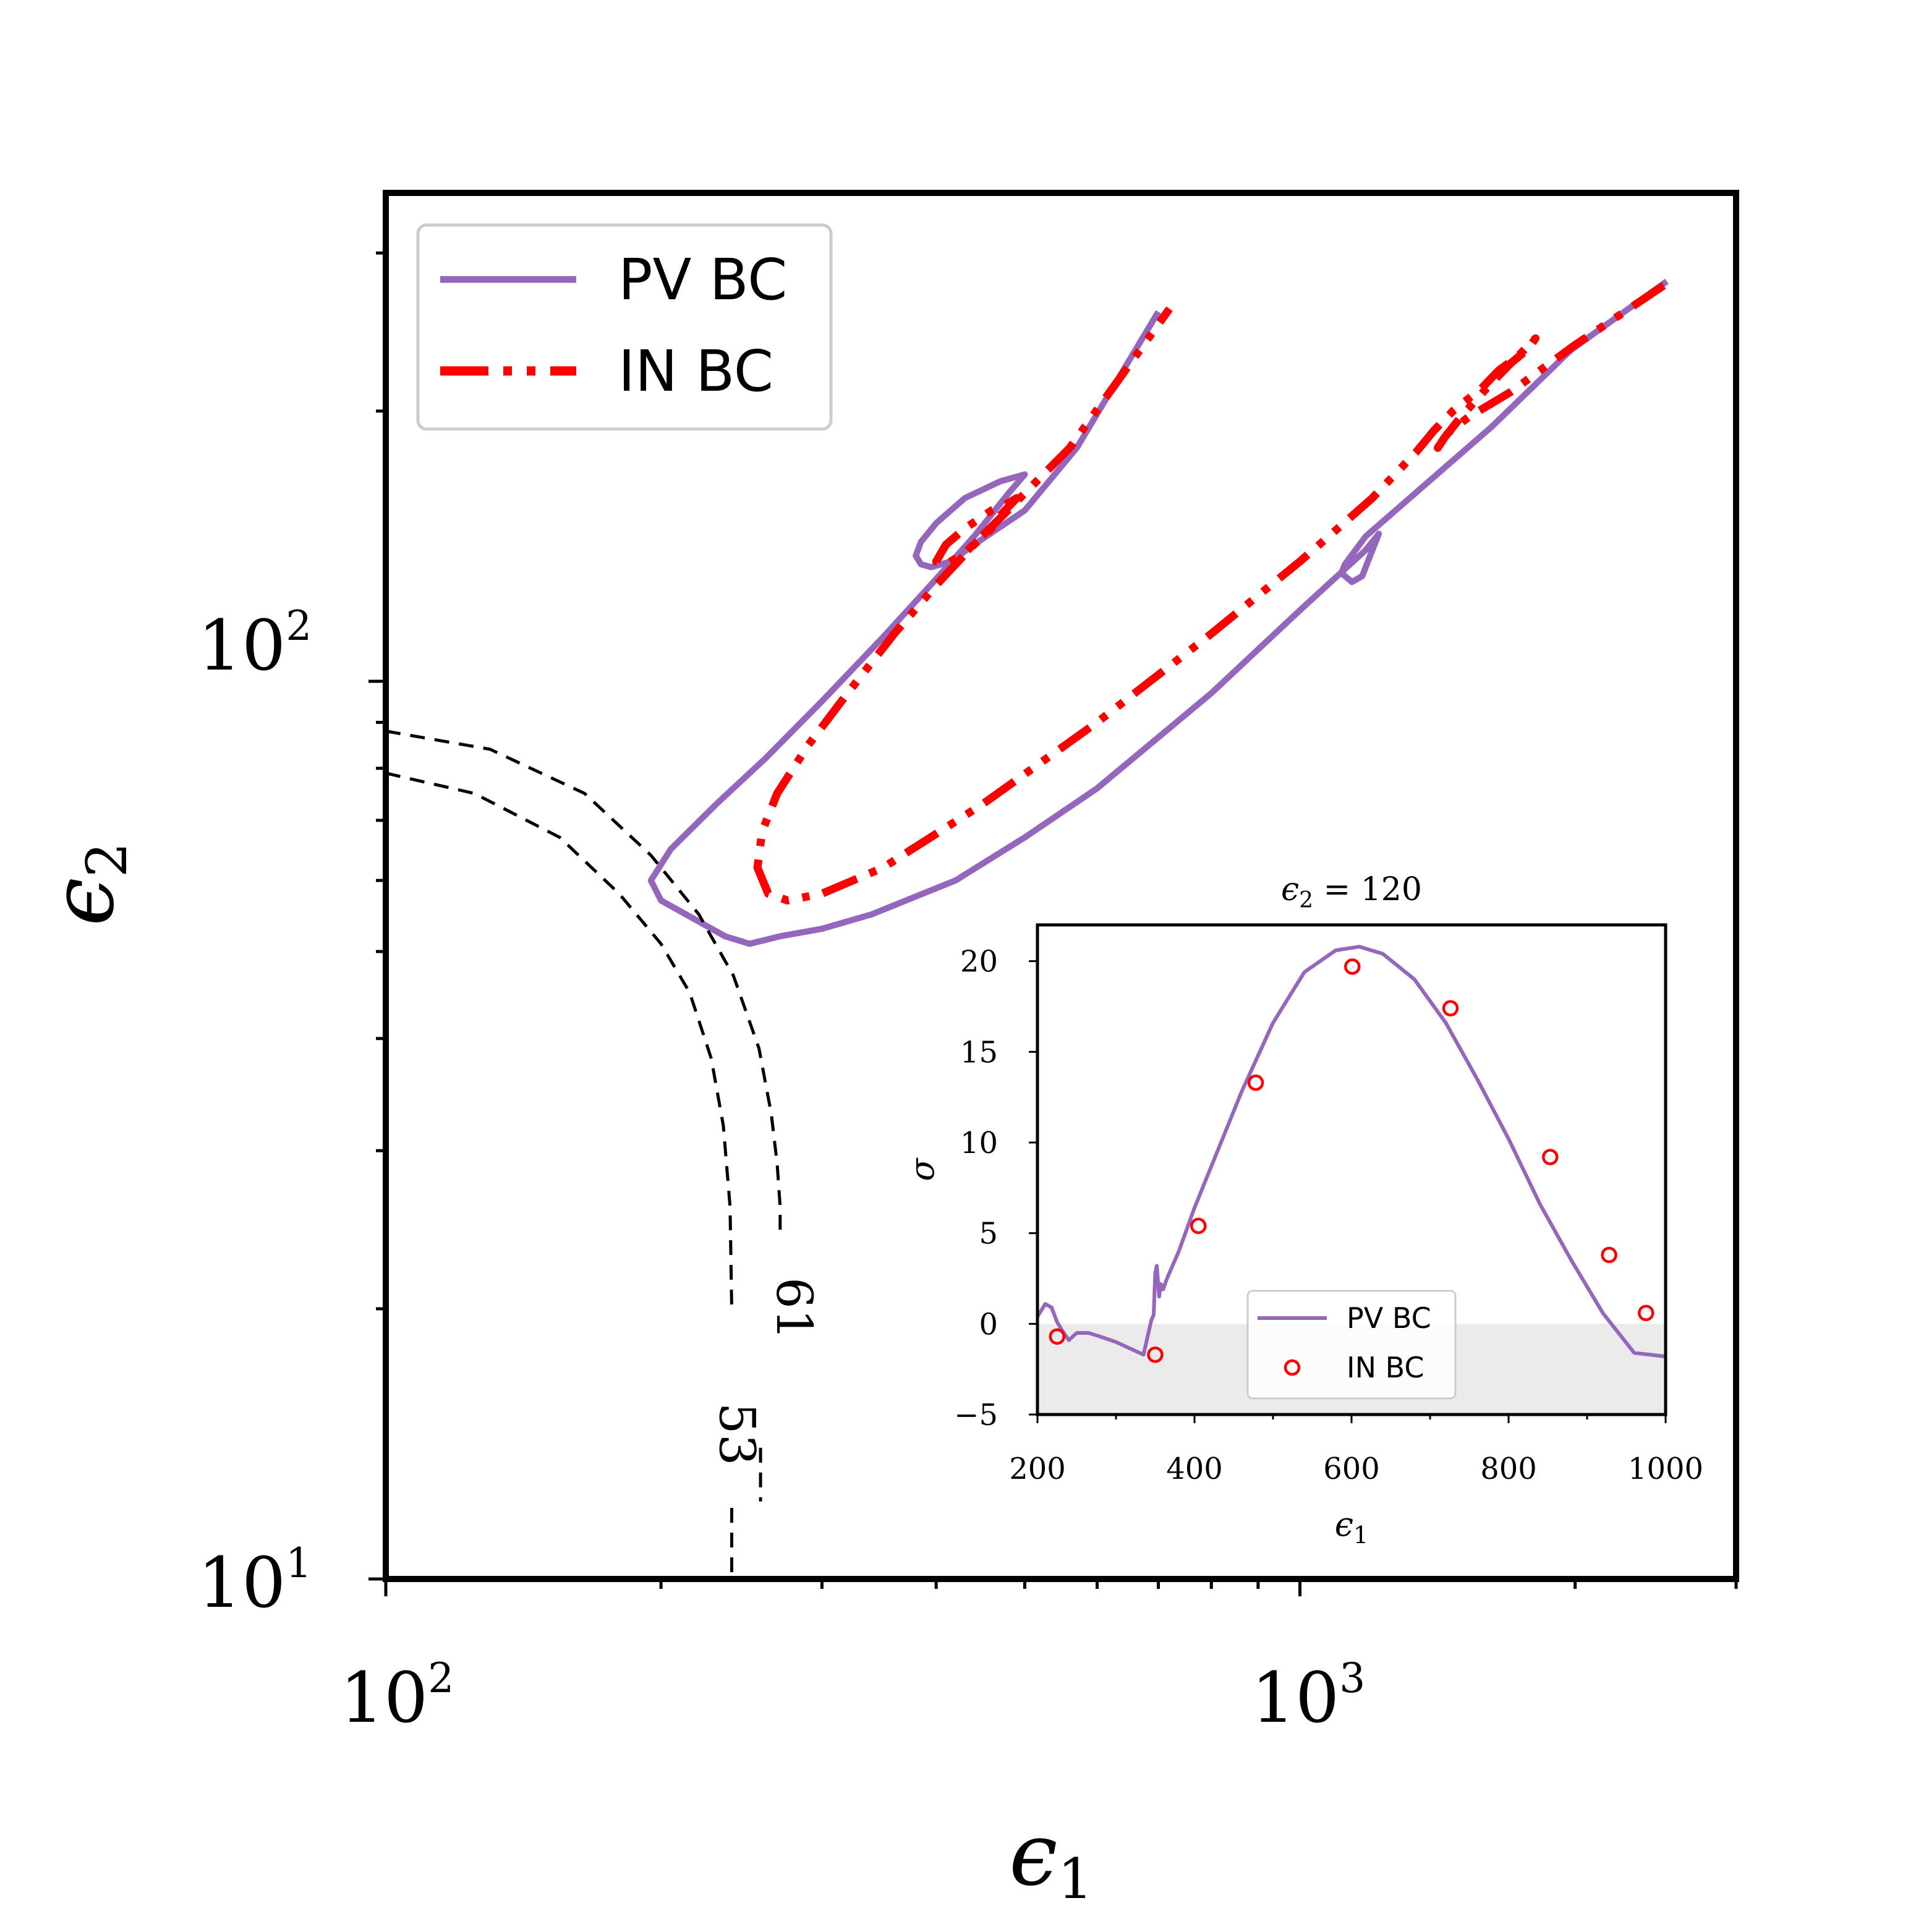 Image resolution: width=1929 pixels, height=1932 pixels. I want to click on inset-legend-label-in: IN BC, so click(1385, 1367).